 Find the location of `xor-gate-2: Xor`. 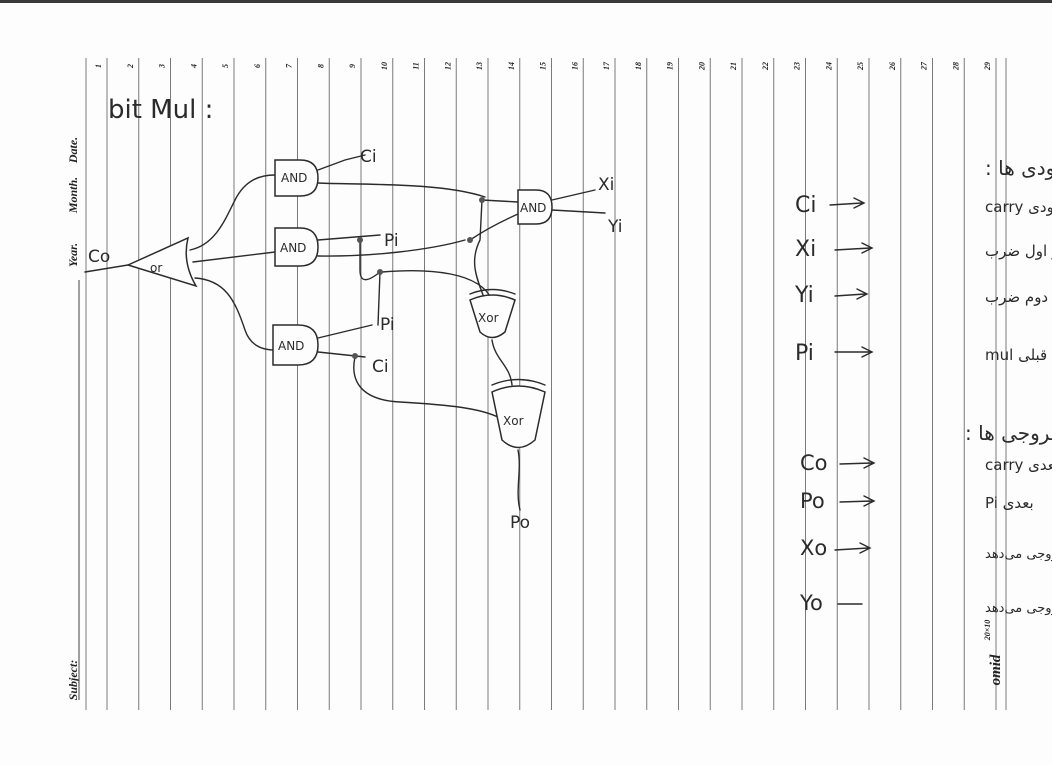

xor-gate-2: Xor is located at coordinates (518, 413).